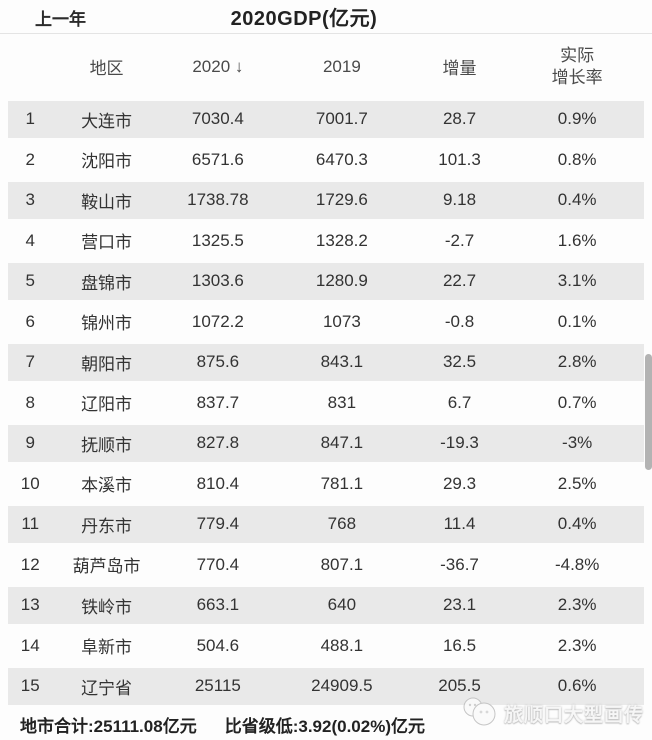  Describe the element at coordinates (459, 524) in the screenshot. I see `delta-cell: 11.4` at that location.